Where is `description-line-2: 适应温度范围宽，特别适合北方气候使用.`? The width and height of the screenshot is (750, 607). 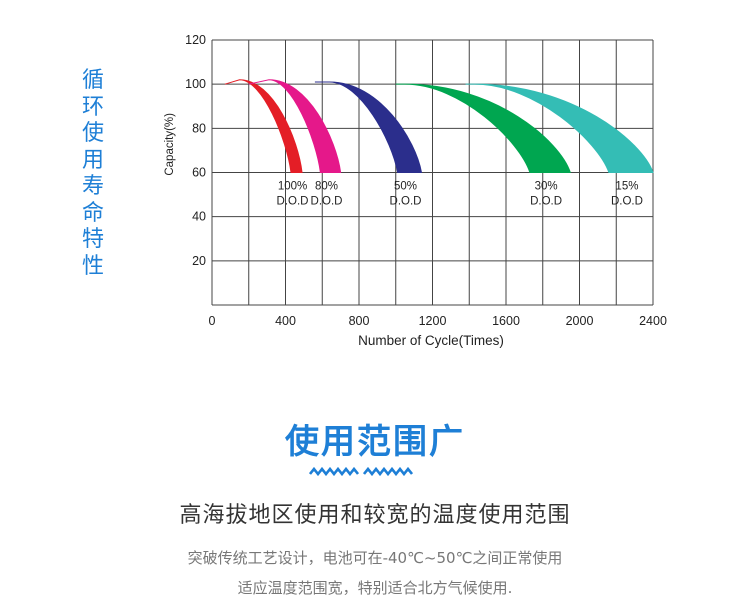 description-line-2: 适应温度范围宽，特别适合北方气候使用. is located at coordinates (375, 588).